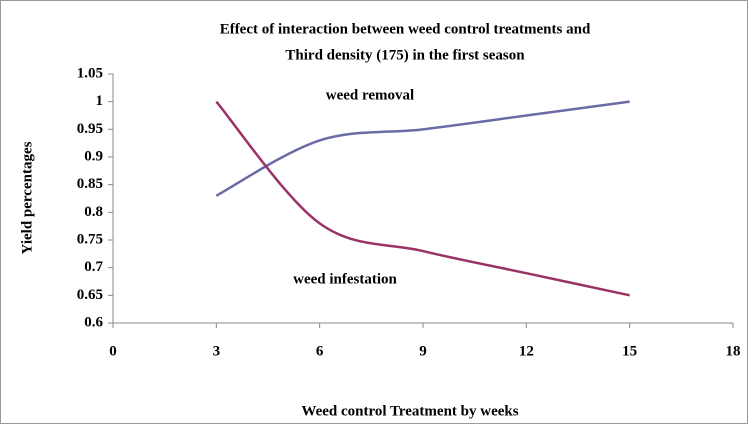  Describe the element at coordinates (90, 295) in the screenshot. I see `y-tick-label: 0.65` at that location.